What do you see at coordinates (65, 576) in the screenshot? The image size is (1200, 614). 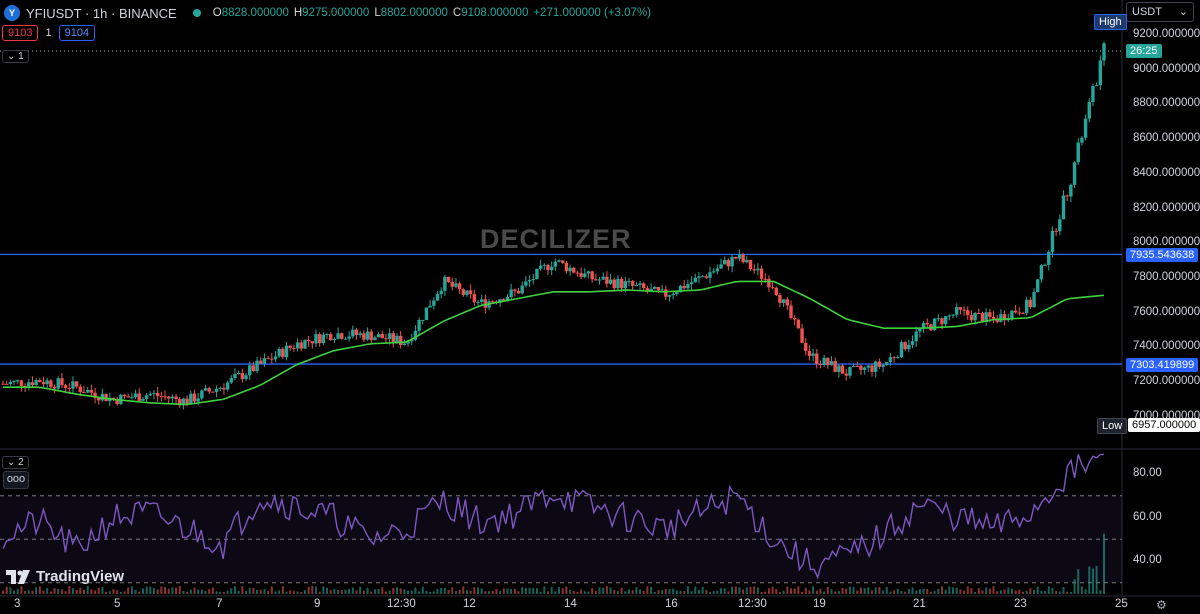 I see `tradingview-logo: TradingView` at bounding box center [65, 576].